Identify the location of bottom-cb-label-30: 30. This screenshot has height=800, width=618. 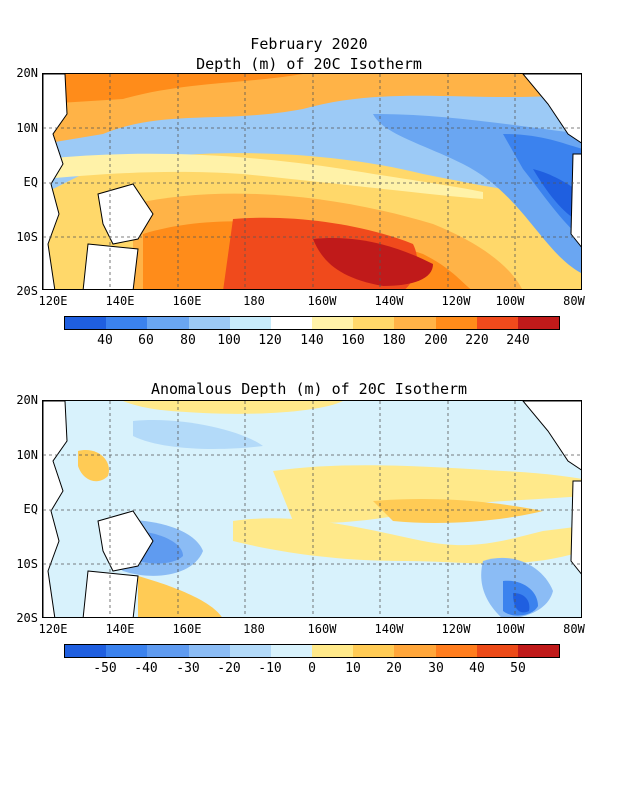
(436, 668).